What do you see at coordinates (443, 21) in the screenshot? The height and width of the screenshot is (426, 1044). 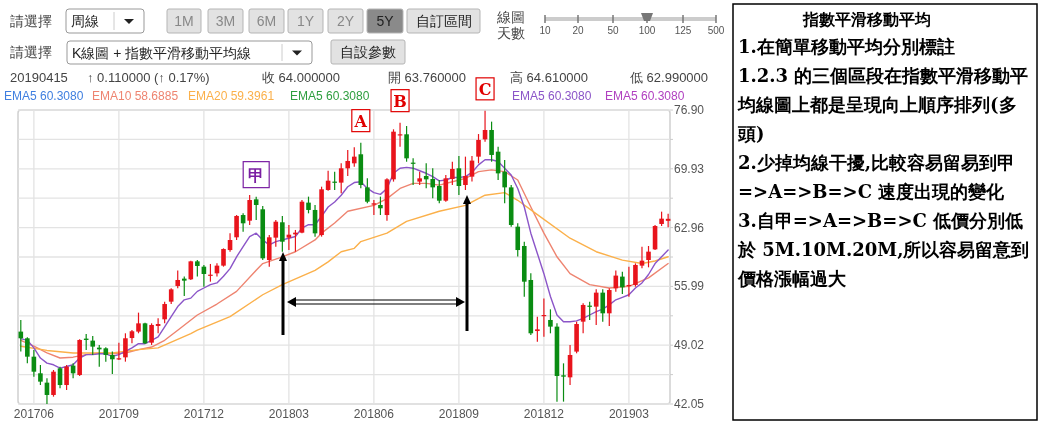 I see `text: 自訂區間` at bounding box center [443, 21].